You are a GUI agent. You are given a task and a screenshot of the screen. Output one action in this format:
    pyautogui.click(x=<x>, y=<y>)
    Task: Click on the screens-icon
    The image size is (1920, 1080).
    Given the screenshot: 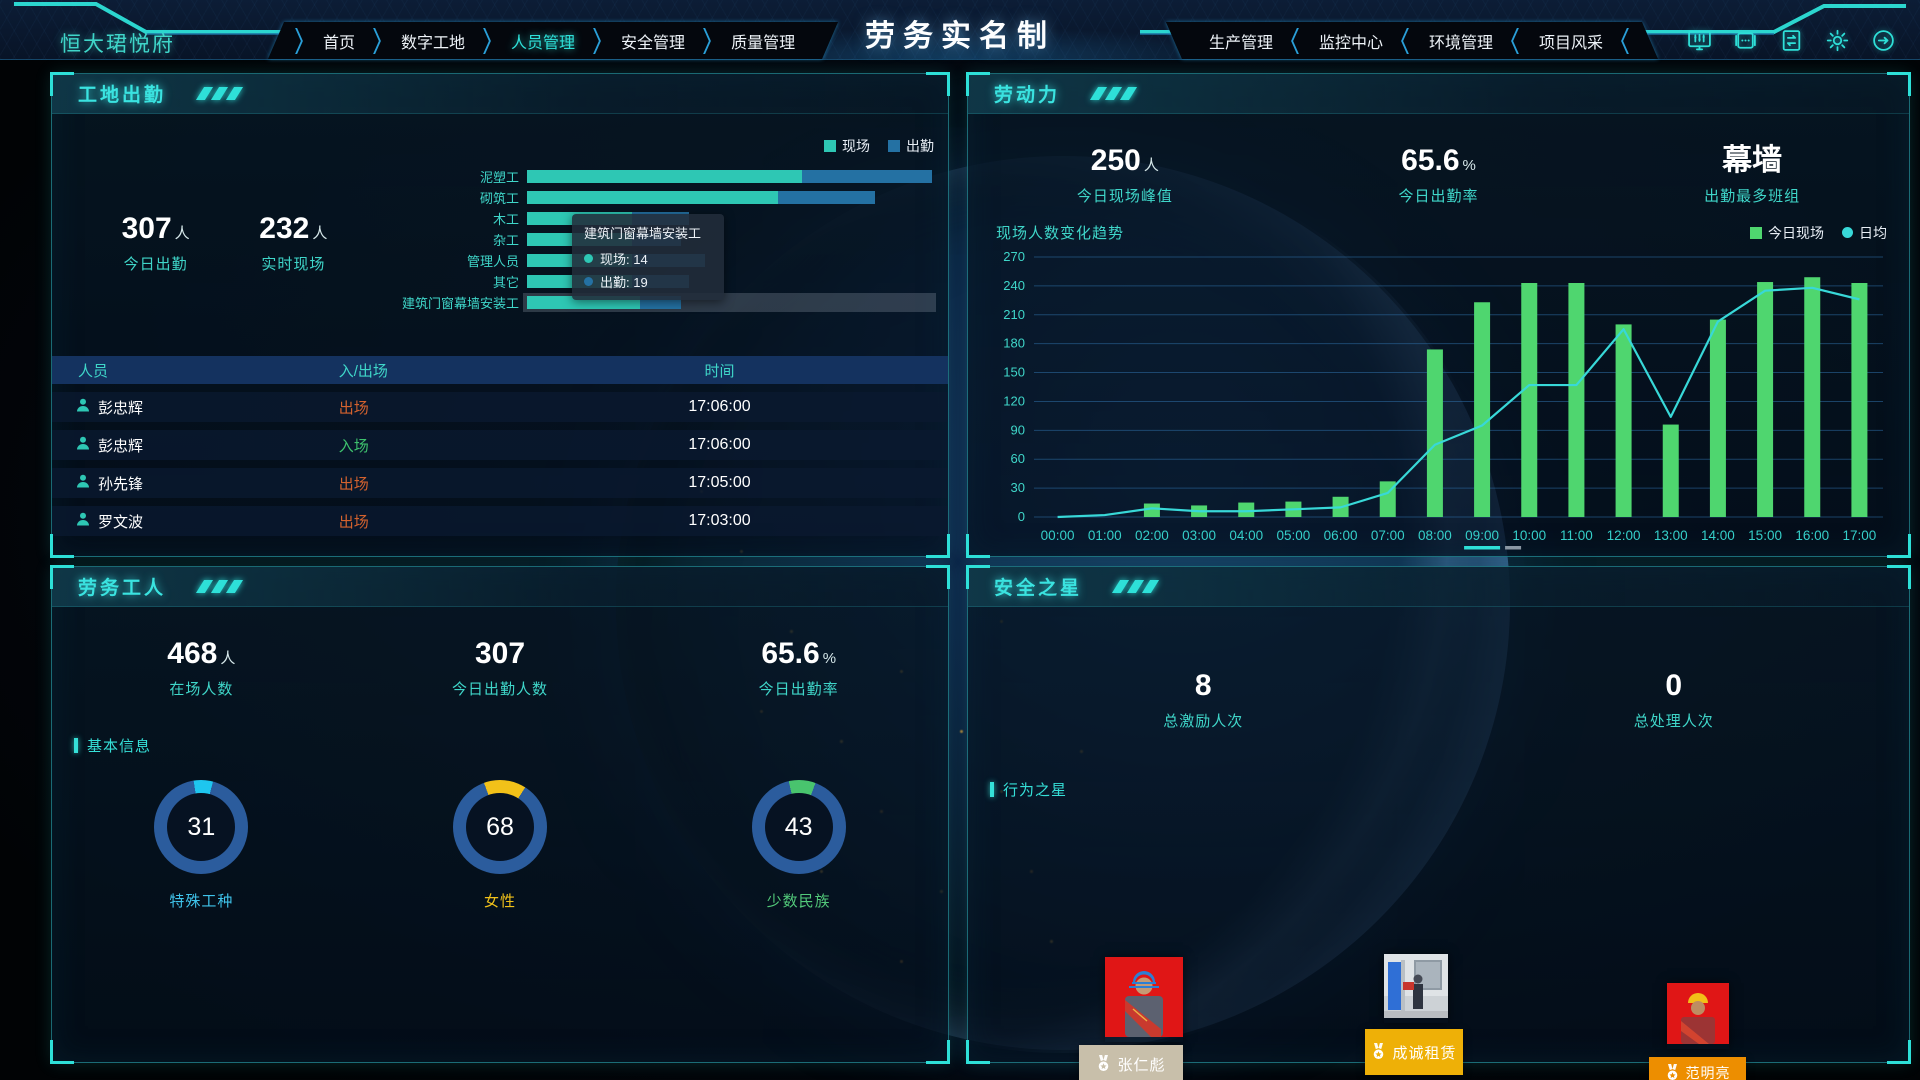 What is the action you would take?
    pyautogui.click(x=1745, y=41)
    